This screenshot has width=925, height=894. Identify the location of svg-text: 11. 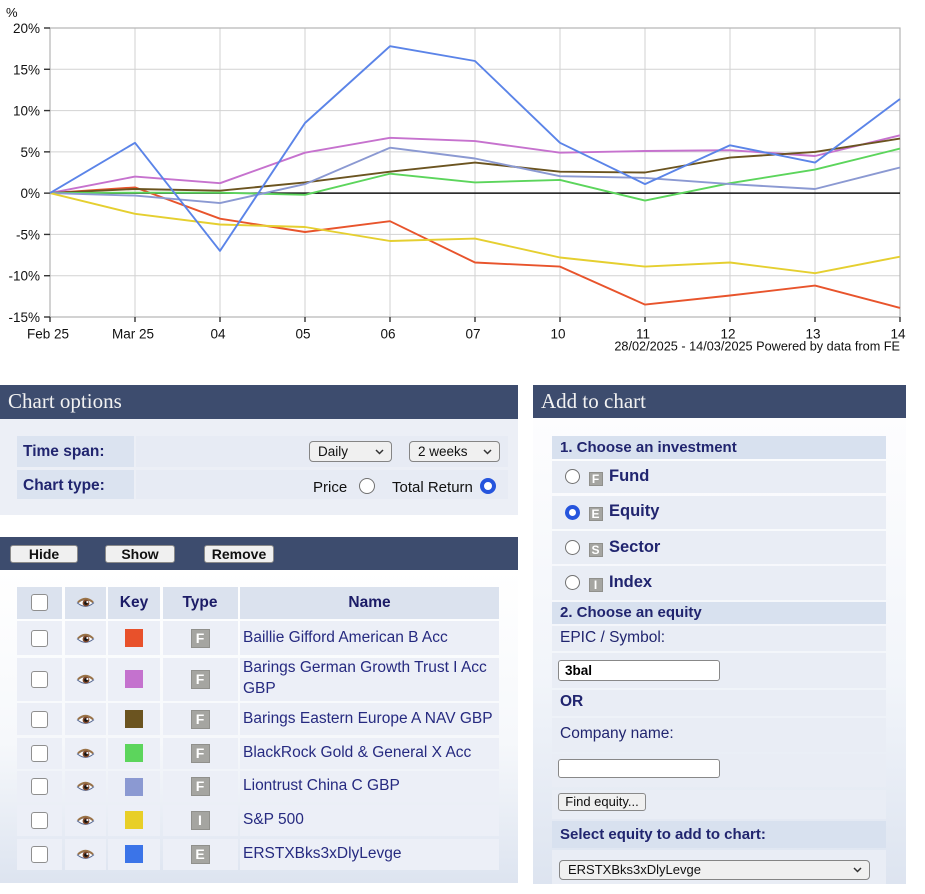
(643, 334).